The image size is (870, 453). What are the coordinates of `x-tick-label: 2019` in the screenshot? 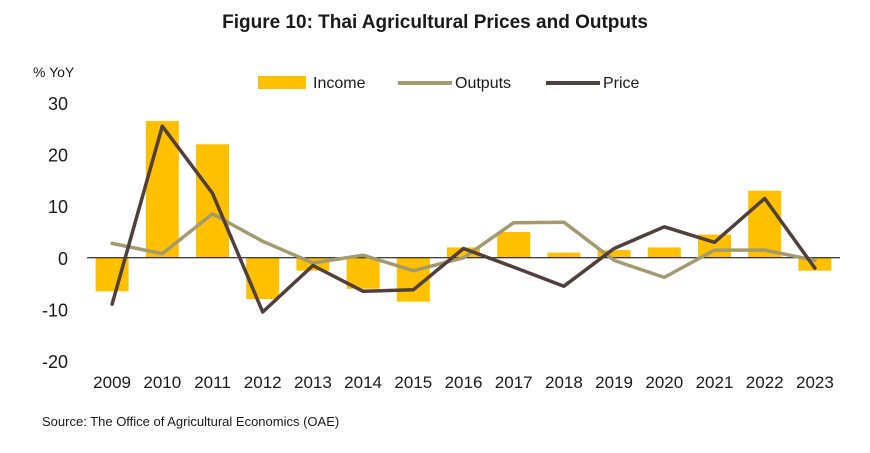 It's located at (614, 382).